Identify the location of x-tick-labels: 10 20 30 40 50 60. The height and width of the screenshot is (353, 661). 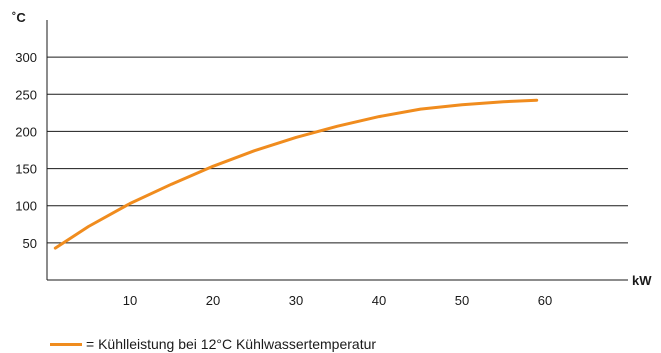
(337, 300).